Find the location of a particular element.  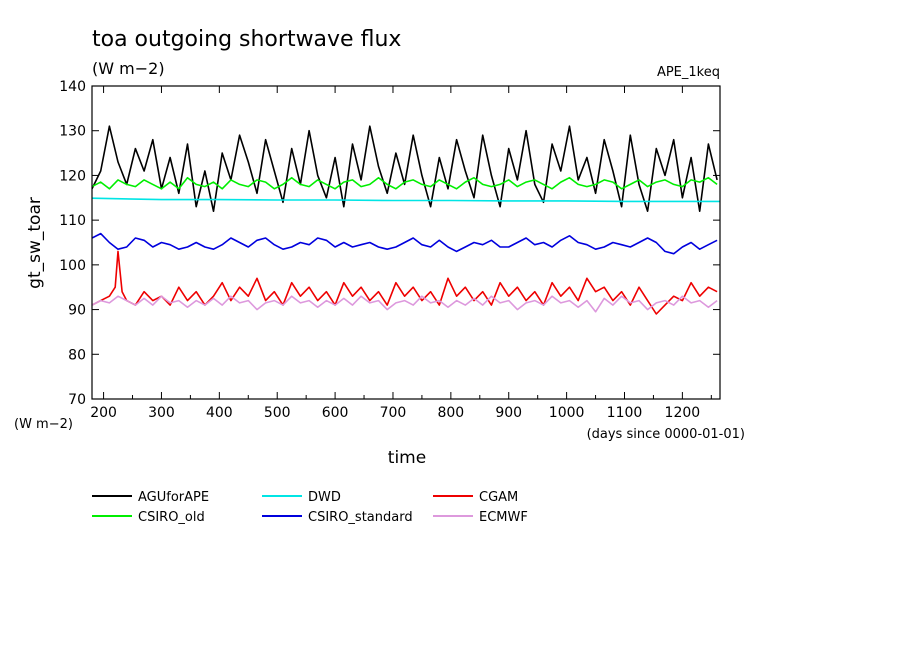

x-tick-label: 1200 is located at coordinates (683, 413).